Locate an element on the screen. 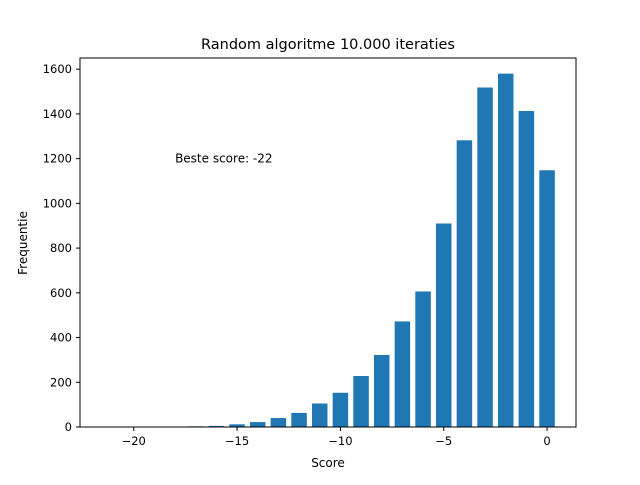 This screenshot has width=640, height=485. x-tick-label: −15 is located at coordinates (237, 441).